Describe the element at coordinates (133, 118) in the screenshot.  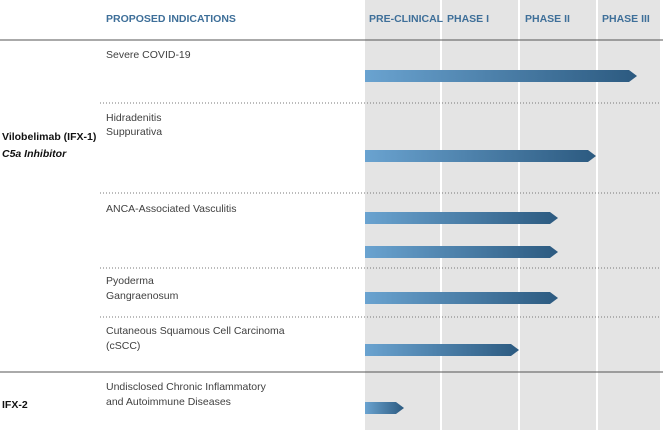
I see `indication: Hidradenitis` at that location.